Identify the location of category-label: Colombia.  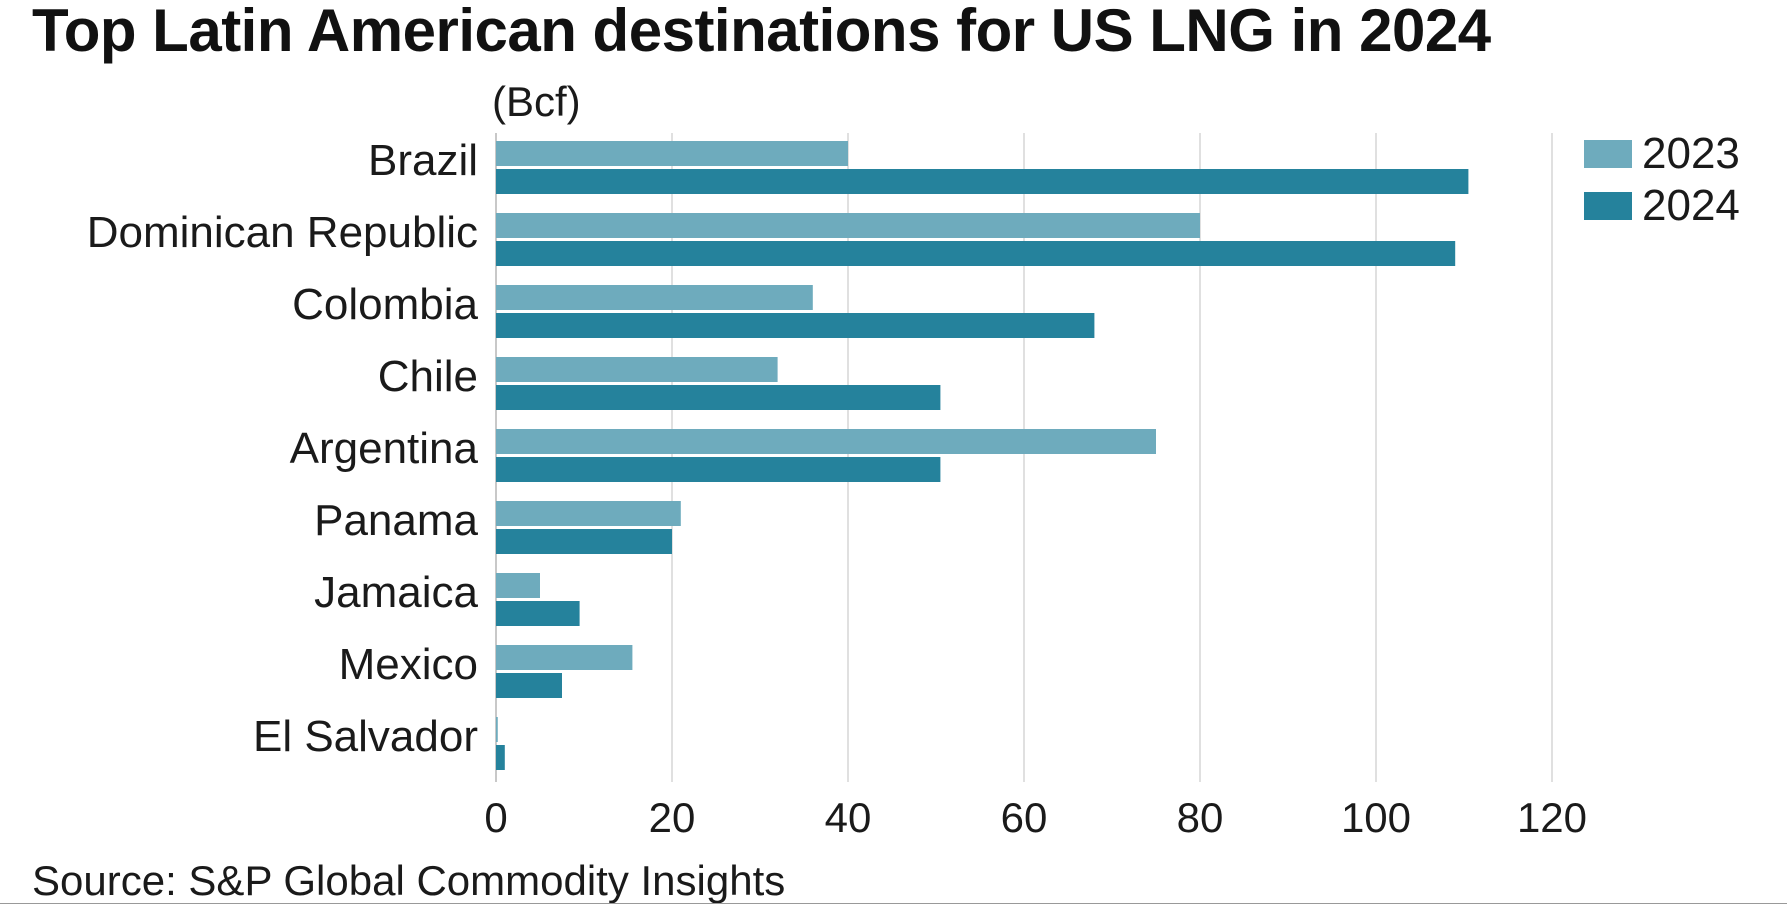
(385, 304).